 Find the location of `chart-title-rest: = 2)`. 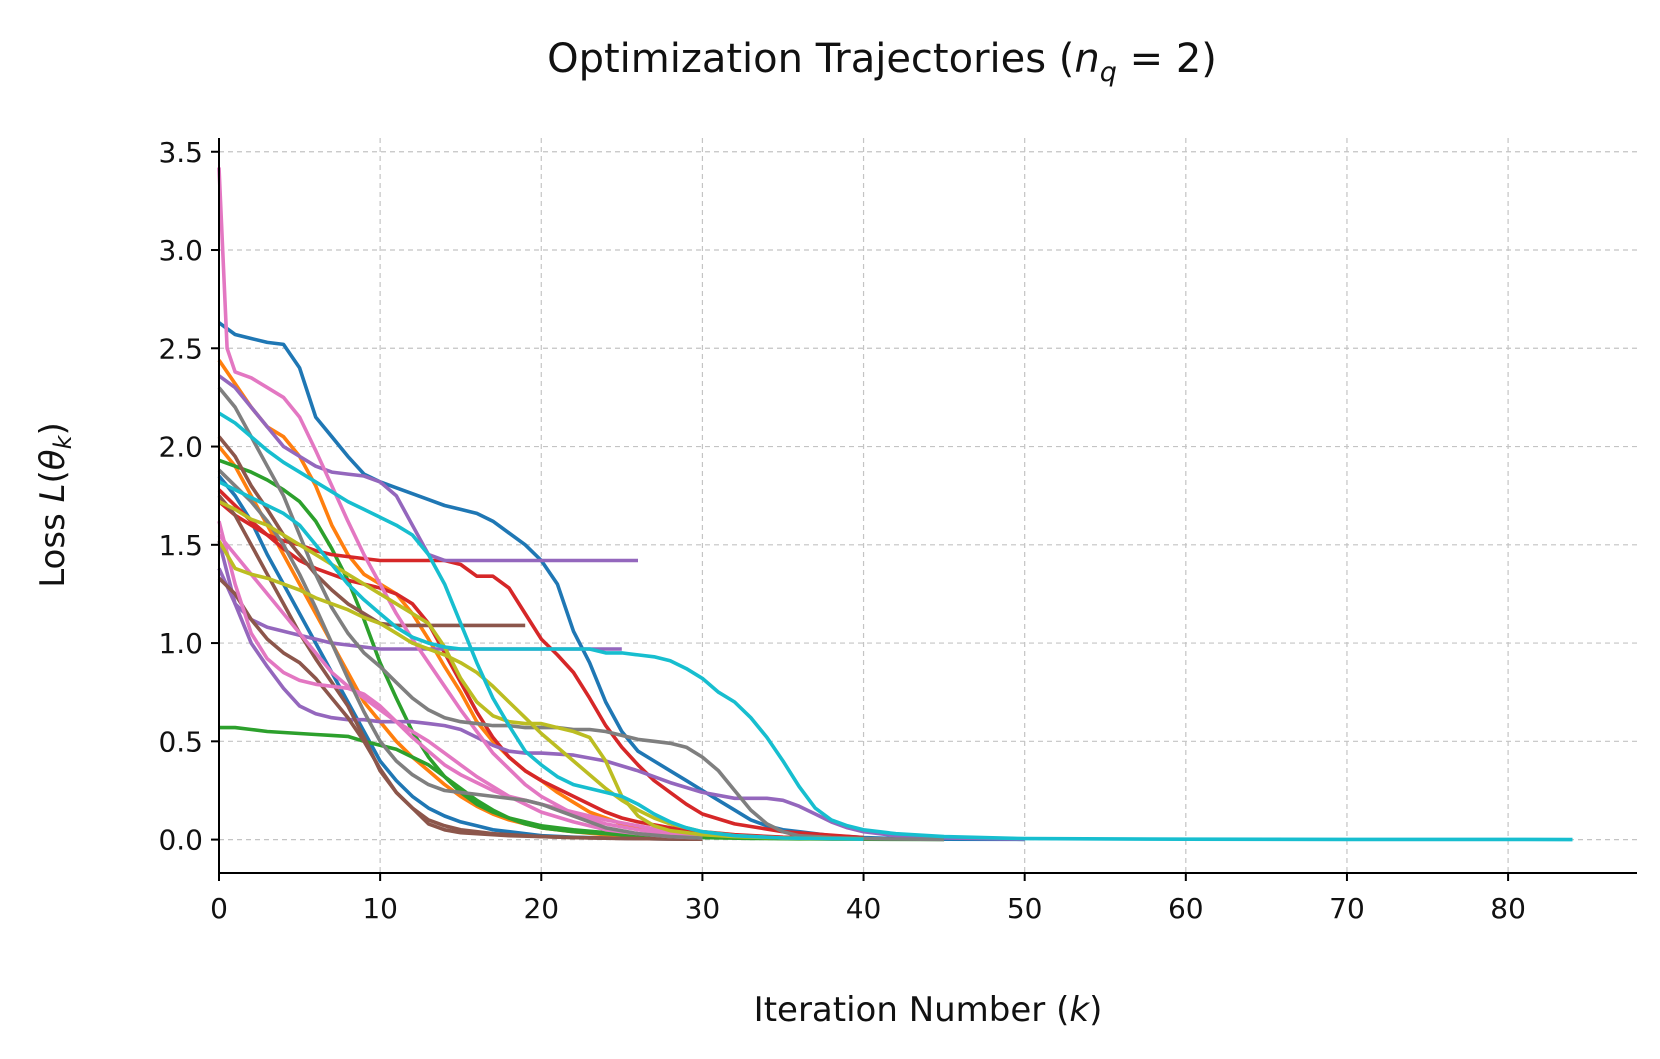

chart-title-rest: = 2) is located at coordinates (1167, 59).